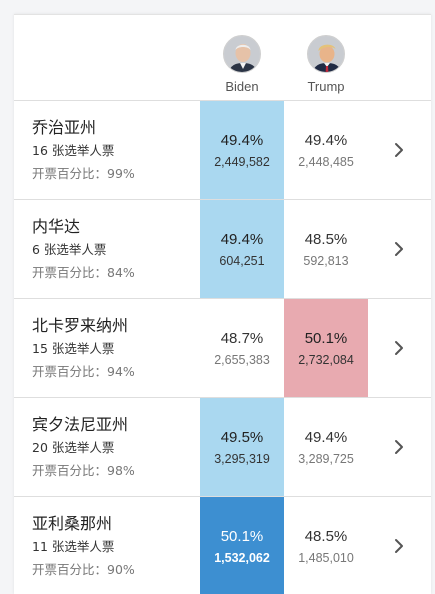 Image resolution: width=435 pixels, height=594 pixels. What do you see at coordinates (242, 54) in the screenshot?
I see `biden-avatar-icon` at bounding box center [242, 54].